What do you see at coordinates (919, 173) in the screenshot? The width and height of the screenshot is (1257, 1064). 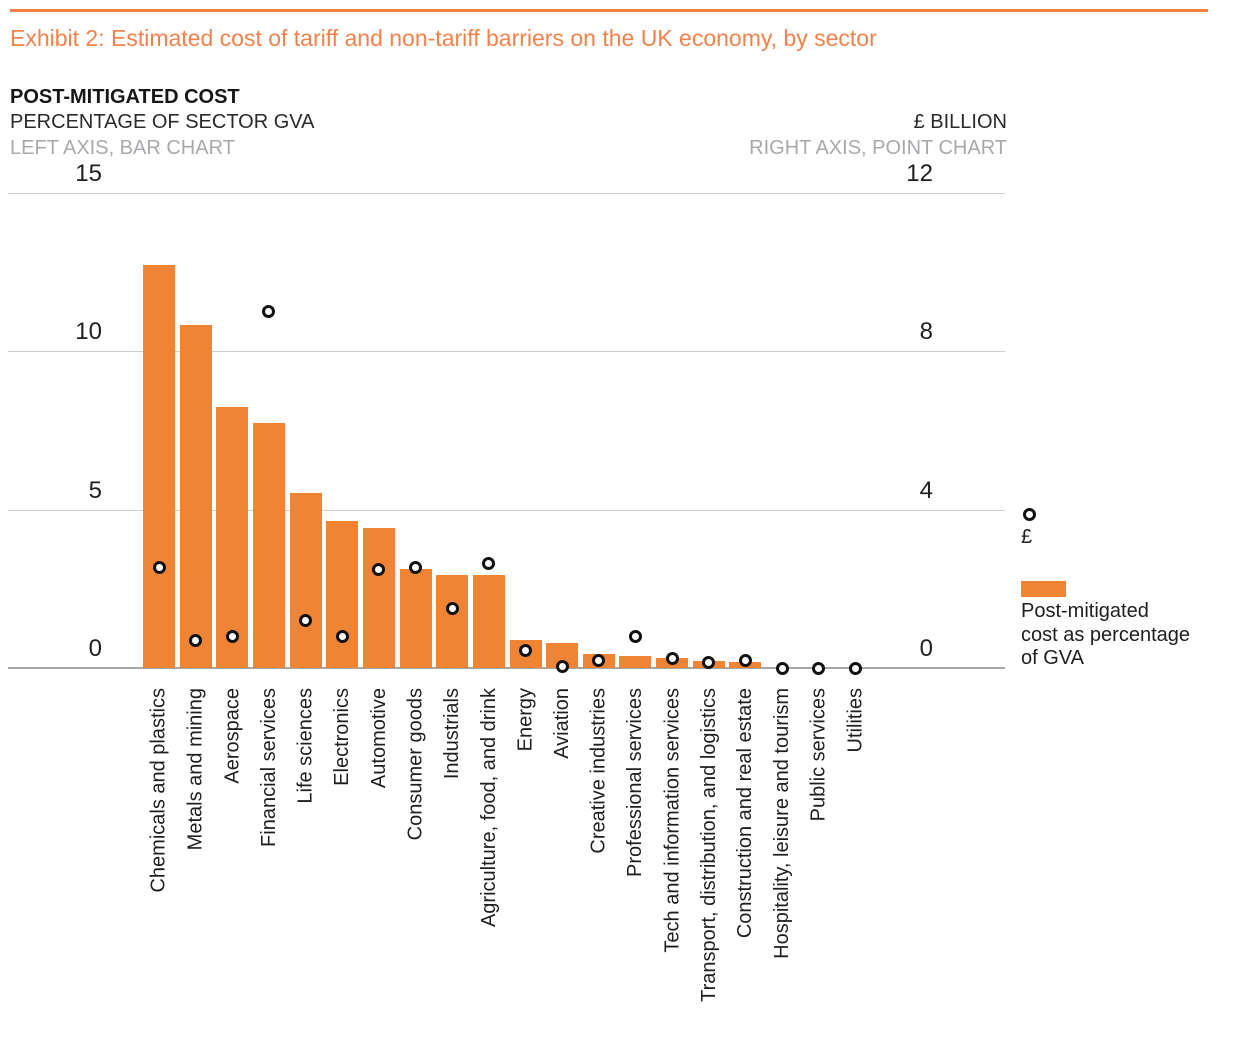 I see `right-axis-tick-label: 12` at bounding box center [919, 173].